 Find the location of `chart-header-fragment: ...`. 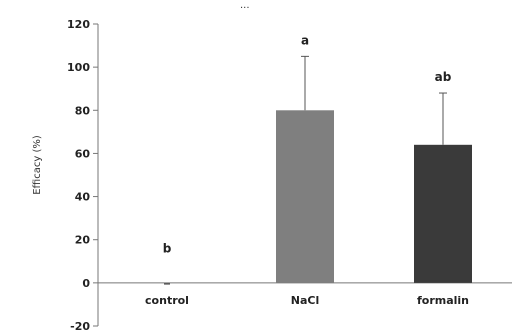

chart-header-fragment: ... is located at coordinates (245, 5).